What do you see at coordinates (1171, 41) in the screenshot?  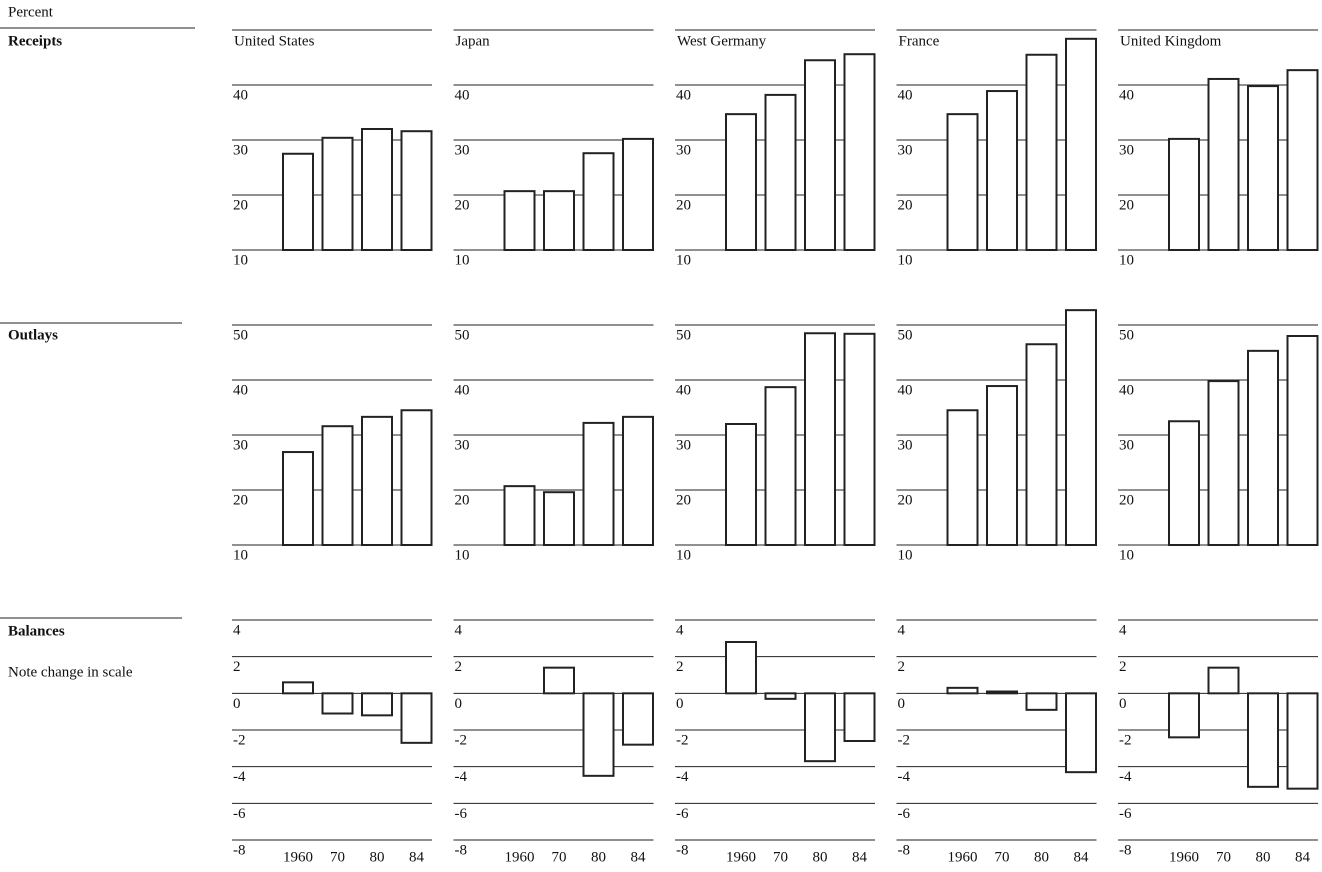 I see `panel-title: United Kingdom` at bounding box center [1171, 41].